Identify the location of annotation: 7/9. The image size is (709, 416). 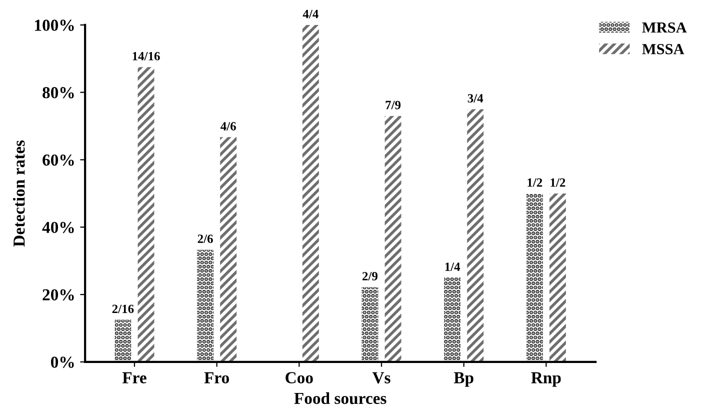
(393, 105).